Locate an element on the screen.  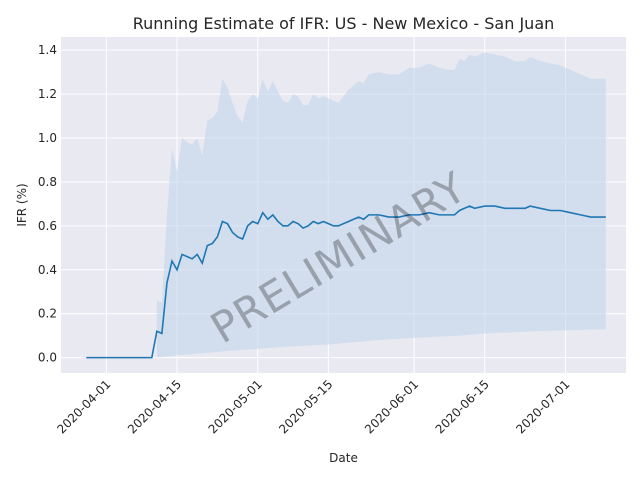
y-tick-label: 0.8 is located at coordinates (47, 182).